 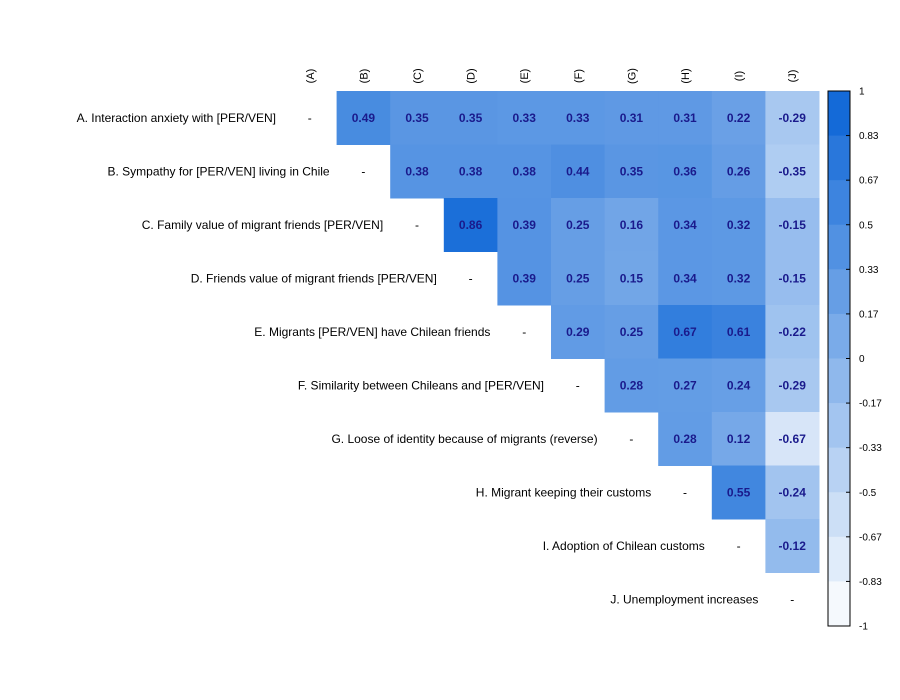 I want to click on colorbar-tick-label: 0.33, so click(x=869, y=270).